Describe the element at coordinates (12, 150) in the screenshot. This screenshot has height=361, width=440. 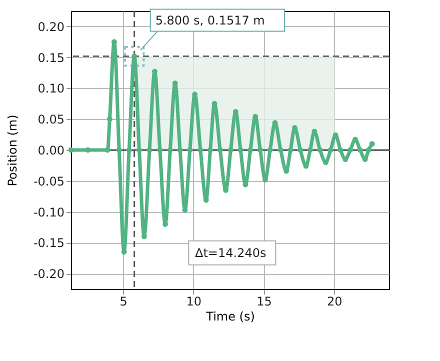
I see `y-axis-title: Position (m)` at that location.